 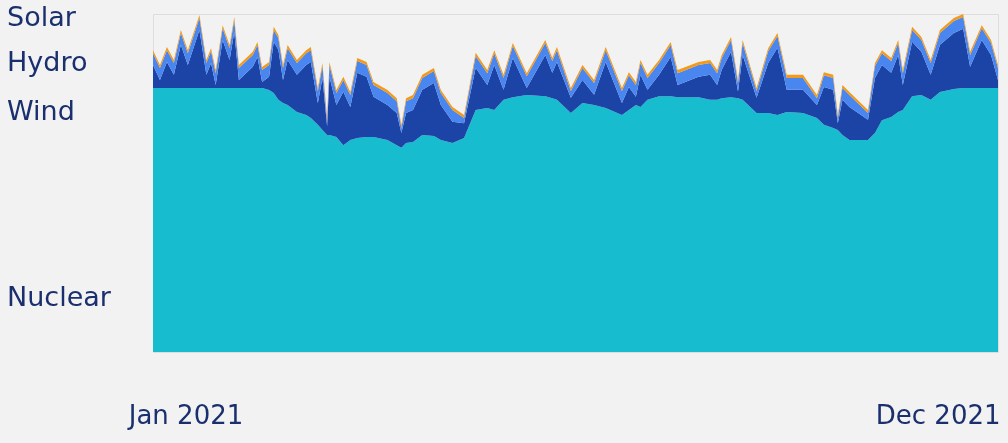 I want to click on x-tick-label: Dec 2021, so click(x=938, y=414).